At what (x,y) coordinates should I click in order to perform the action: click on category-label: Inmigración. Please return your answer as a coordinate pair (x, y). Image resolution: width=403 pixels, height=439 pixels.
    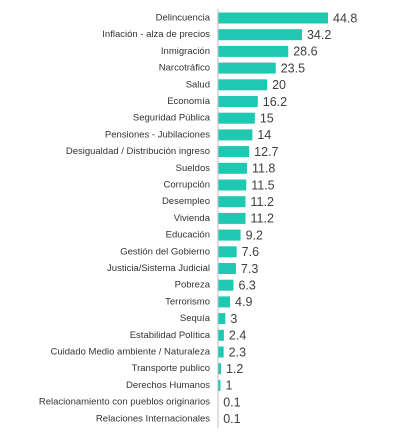
    Looking at the image, I should click on (185, 51).